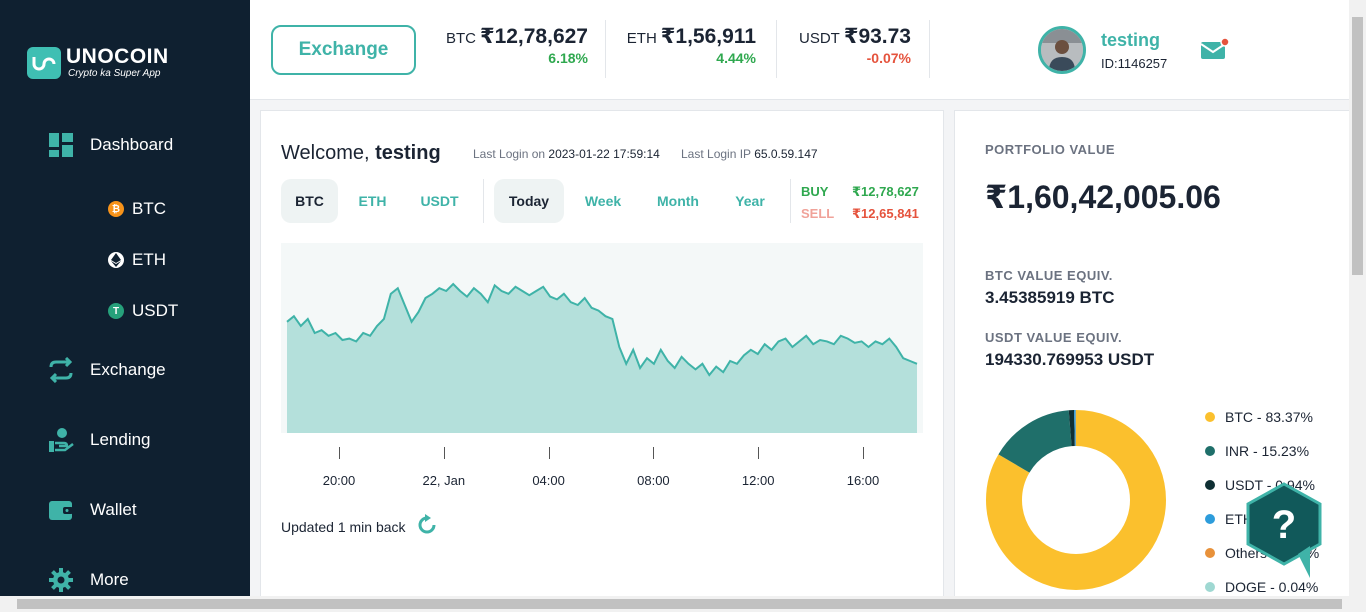 This screenshot has height=612, width=1366. What do you see at coordinates (885, 213) in the screenshot?
I see `sell-rate: ₹12,65,841` at bounding box center [885, 213].